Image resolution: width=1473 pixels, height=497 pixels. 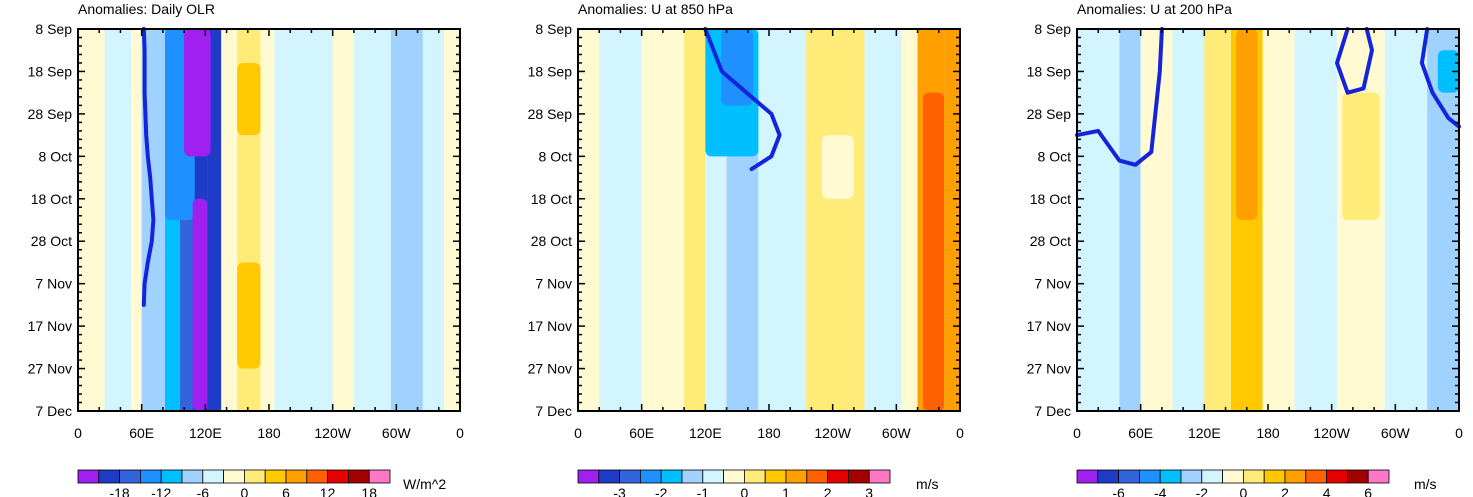 I want to click on colorbar-label: -2, so click(x=661, y=491).